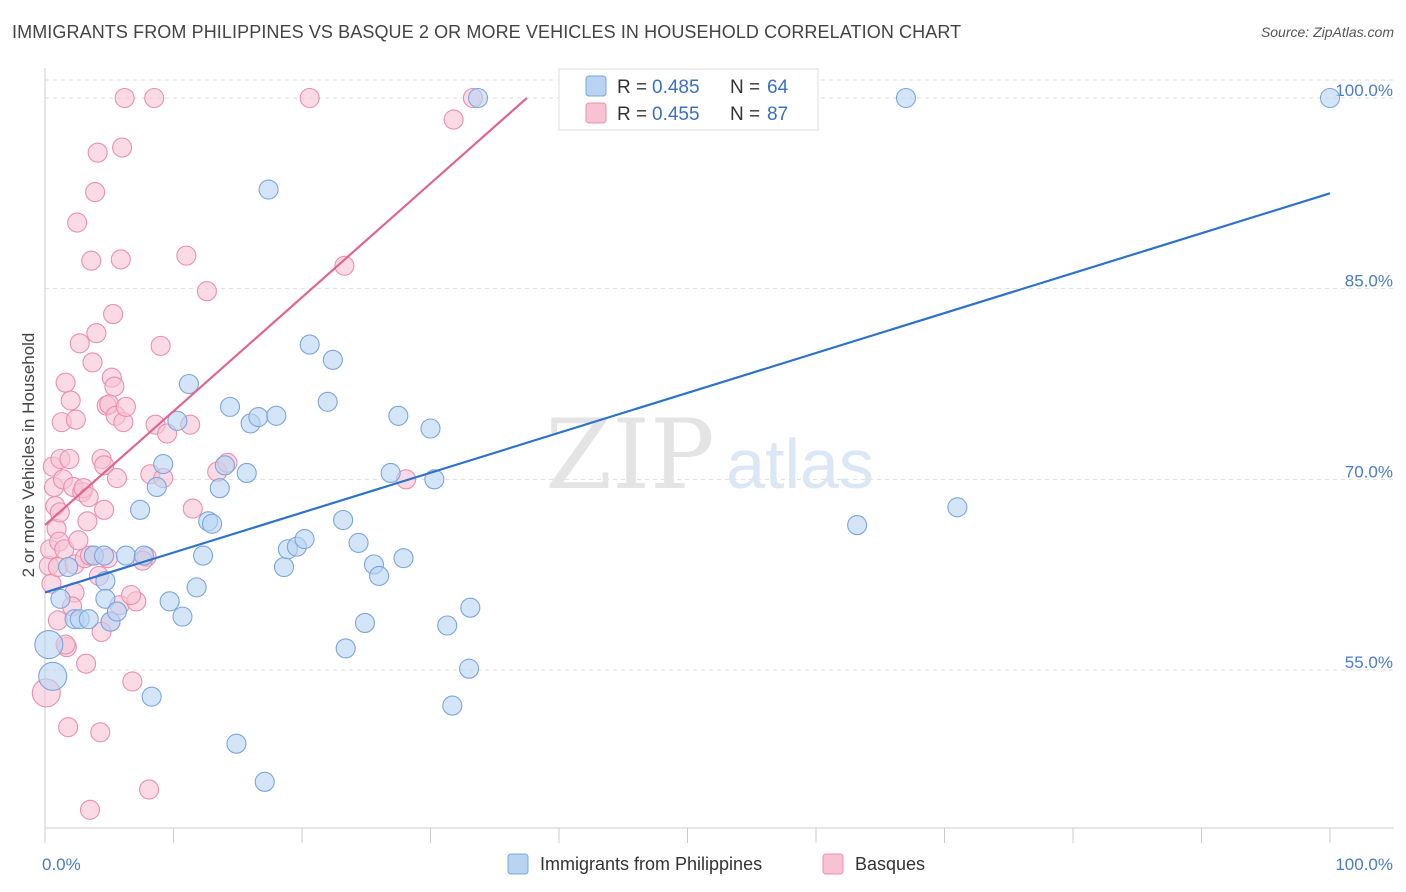  I want to click on bottom-legend-swatch-philippines, so click(518, 864).